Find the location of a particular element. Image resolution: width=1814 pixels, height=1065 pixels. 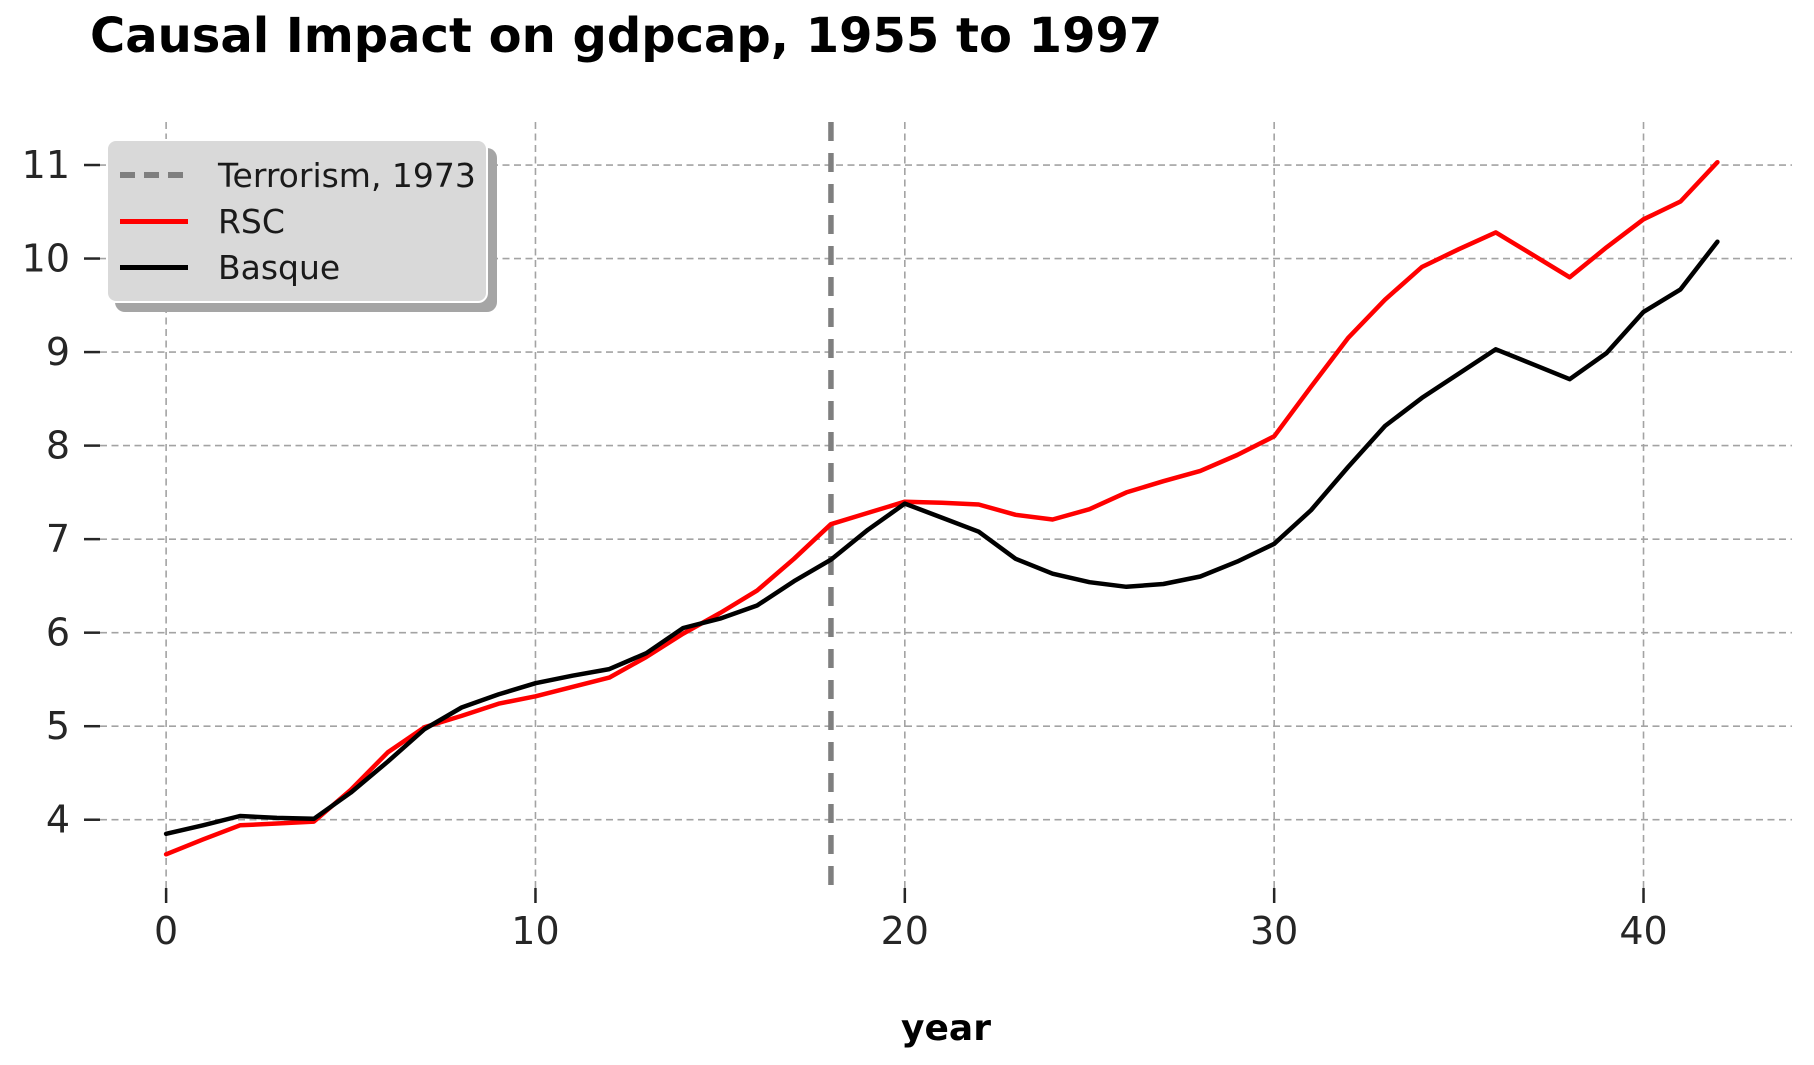

y-tick-label: 8 is located at coordinates (58, 446).